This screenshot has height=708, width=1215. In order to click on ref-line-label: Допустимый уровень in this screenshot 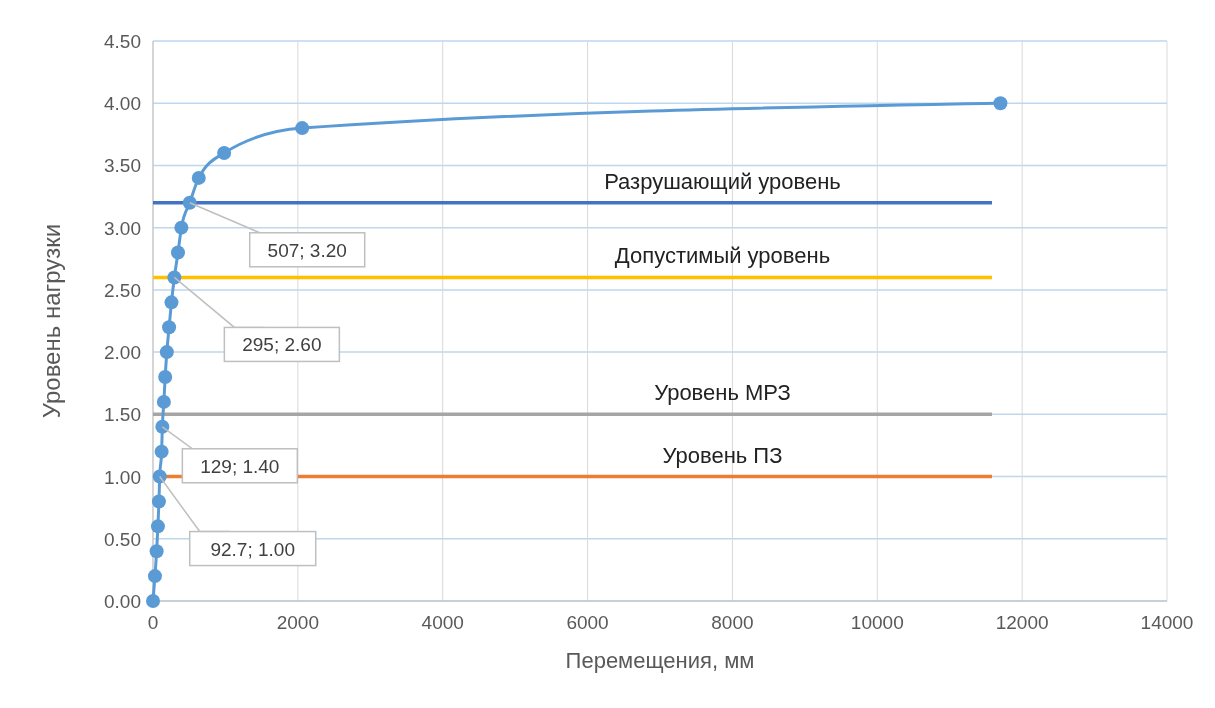, I will do `click(722, 256)`.